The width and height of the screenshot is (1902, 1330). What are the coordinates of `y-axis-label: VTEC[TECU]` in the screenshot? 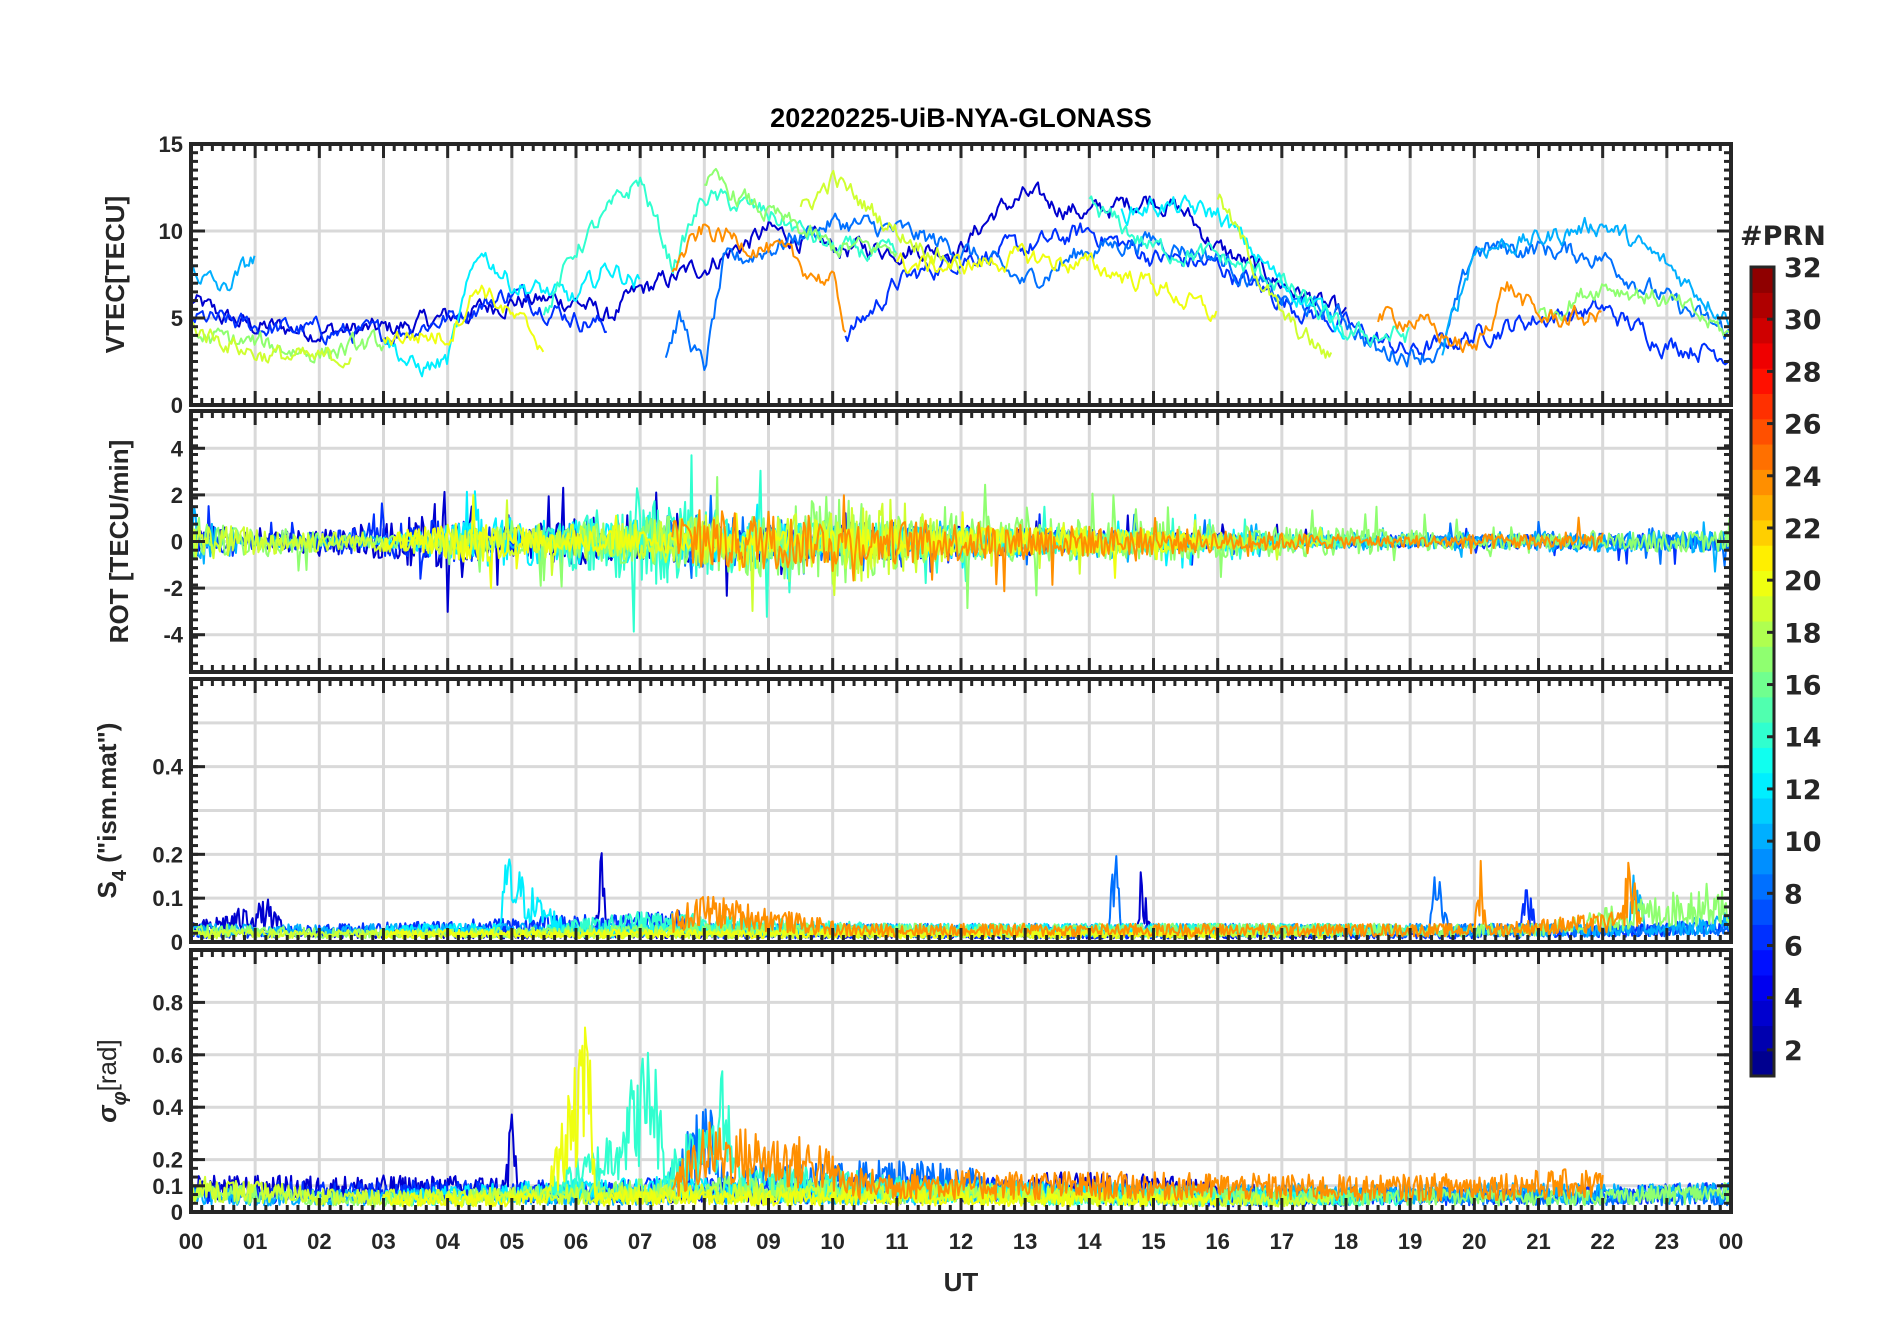 It's located at (115, 274).